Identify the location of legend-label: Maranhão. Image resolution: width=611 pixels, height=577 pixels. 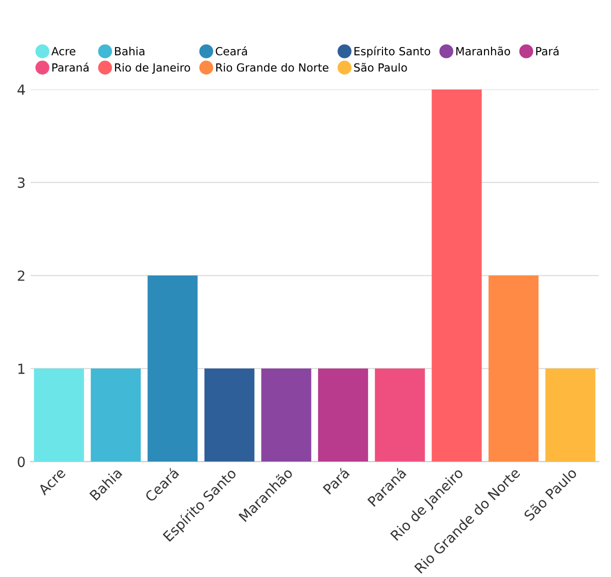
(483, 51).